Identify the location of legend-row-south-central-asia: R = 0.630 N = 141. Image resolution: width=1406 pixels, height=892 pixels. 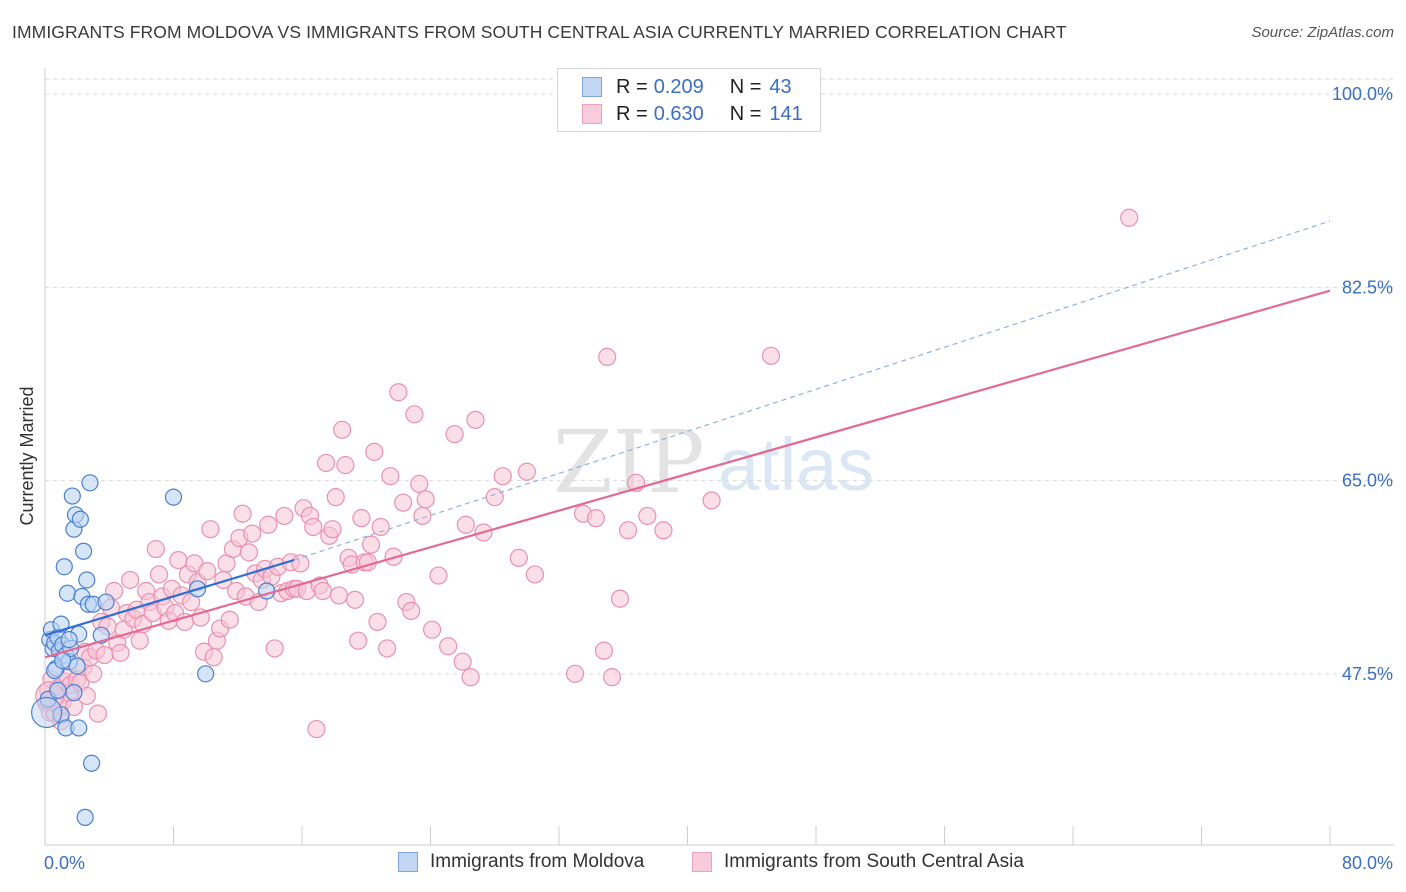
(692, 114).